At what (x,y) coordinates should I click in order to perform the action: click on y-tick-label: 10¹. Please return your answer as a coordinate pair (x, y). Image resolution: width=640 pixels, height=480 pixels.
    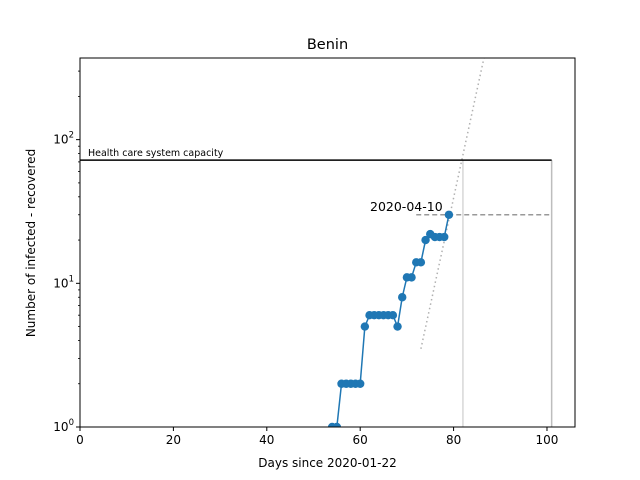
    Looking at the image, I should click on (63, 282).